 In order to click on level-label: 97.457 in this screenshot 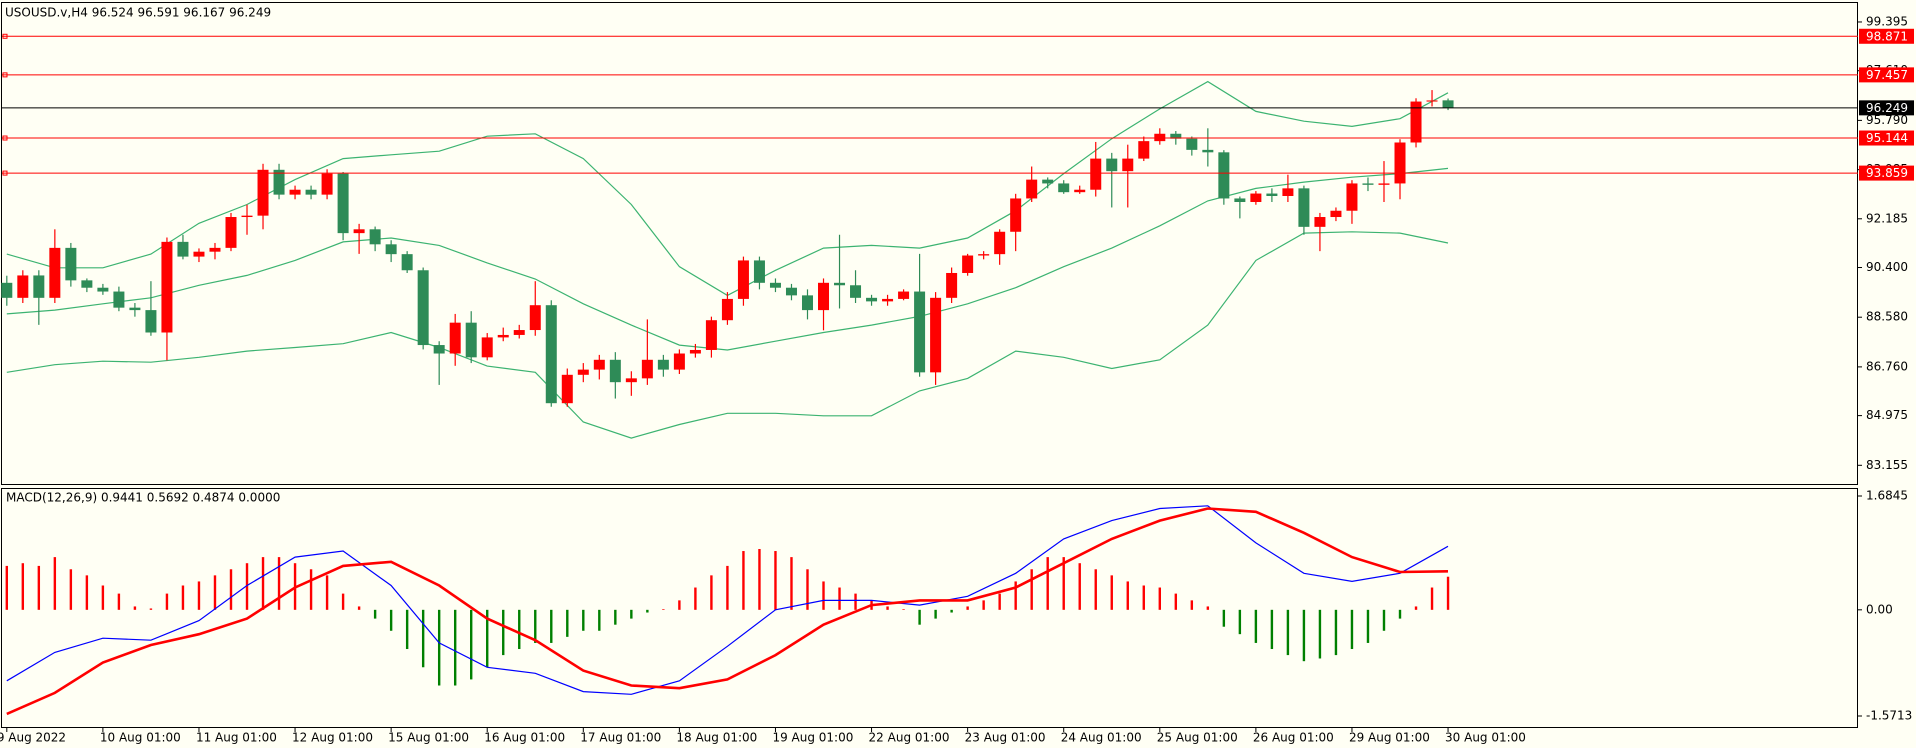, I will do `click(1887, 75)`.